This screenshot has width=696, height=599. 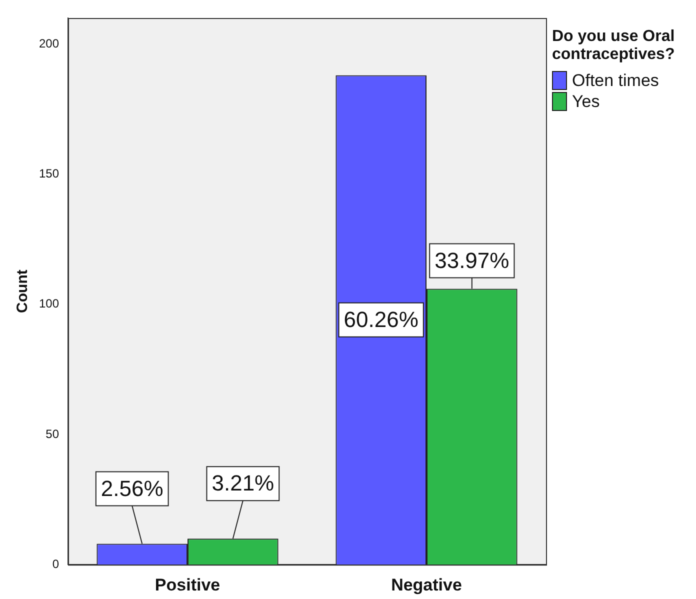 What do you see at coordinates (615, 80) in the screenshot?
I see `legend-label: Often times` at bounding box center [615, 80].